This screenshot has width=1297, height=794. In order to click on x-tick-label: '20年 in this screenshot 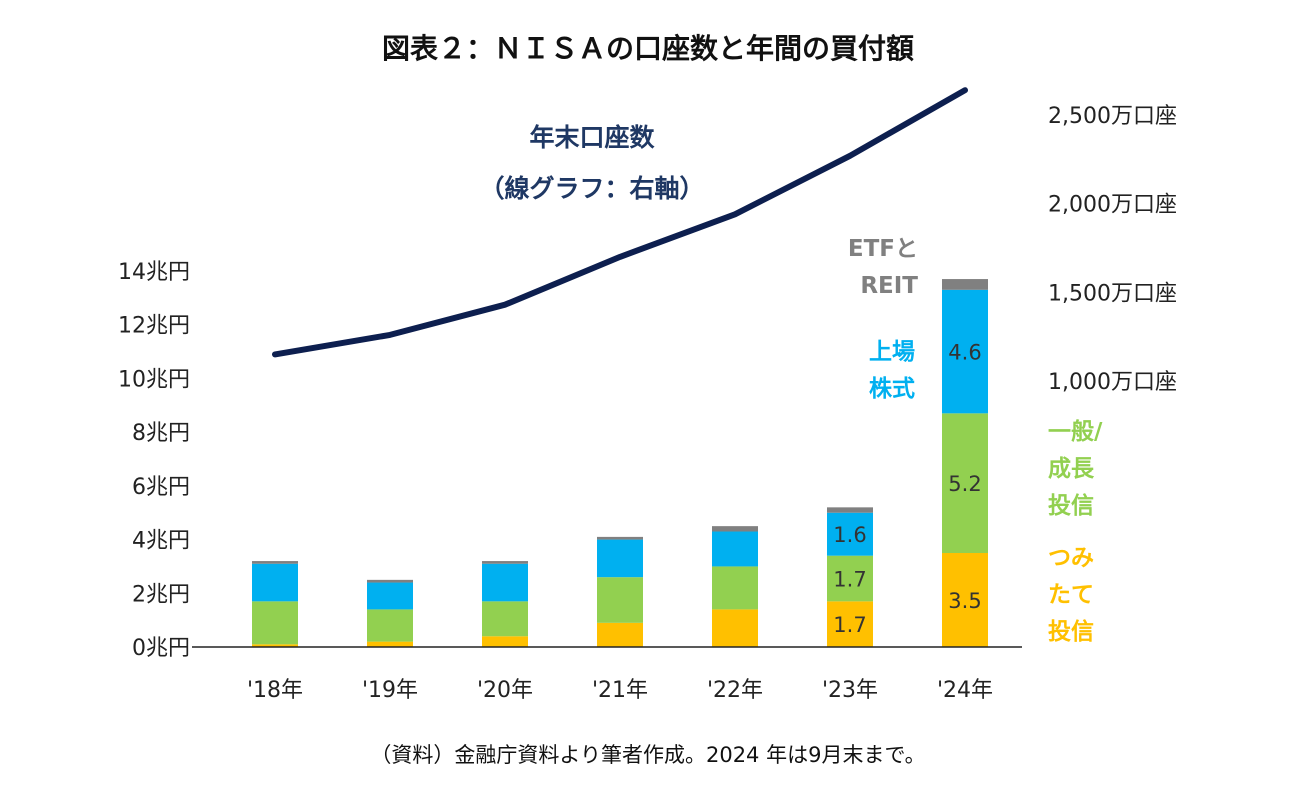, I will do `click(505, 690)`.